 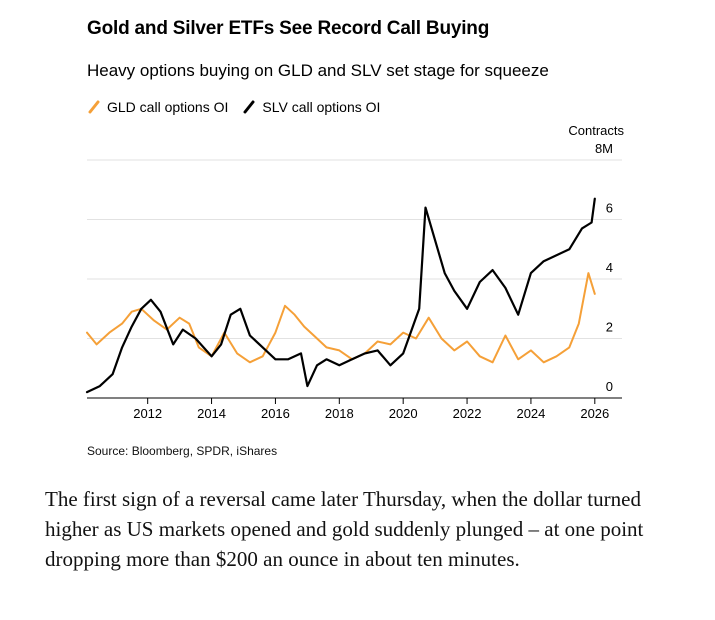 What do you see at coordinates (182, 451) in the screenshot?
I see `source-note: Source: Bloomberg, SPDR, iShares` at bounding box center [182, 451].